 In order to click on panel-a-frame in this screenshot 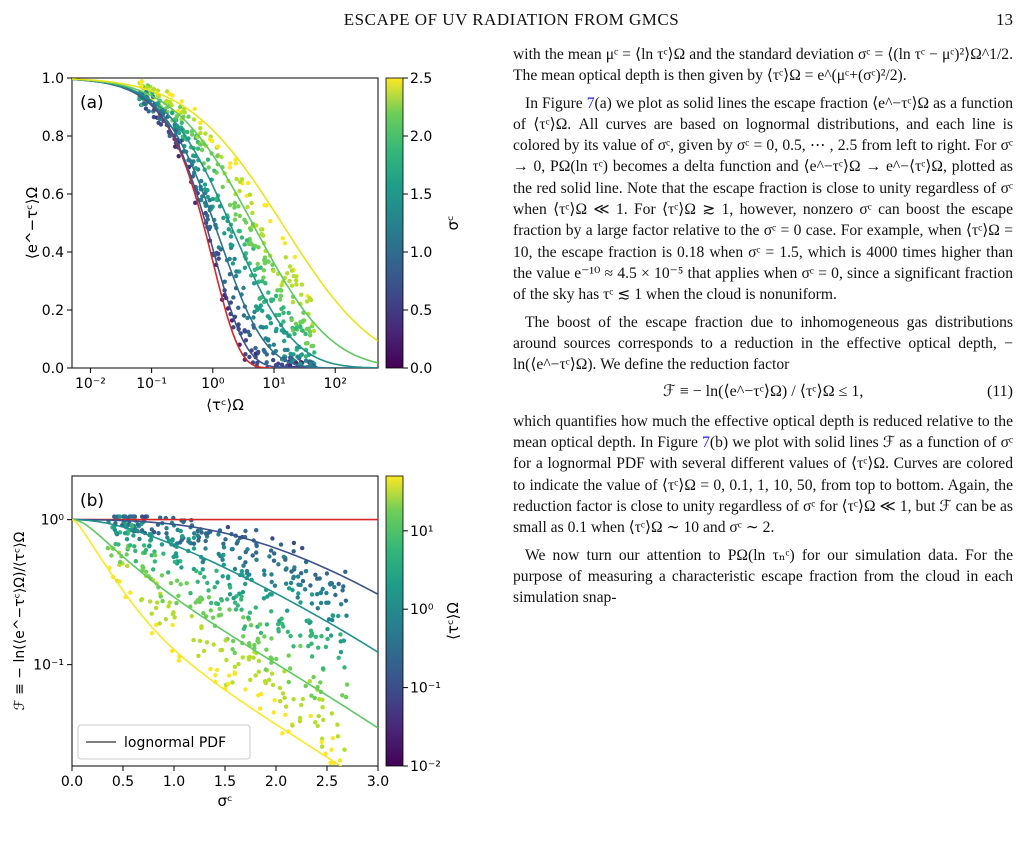, I will do `click(225, 223)`.